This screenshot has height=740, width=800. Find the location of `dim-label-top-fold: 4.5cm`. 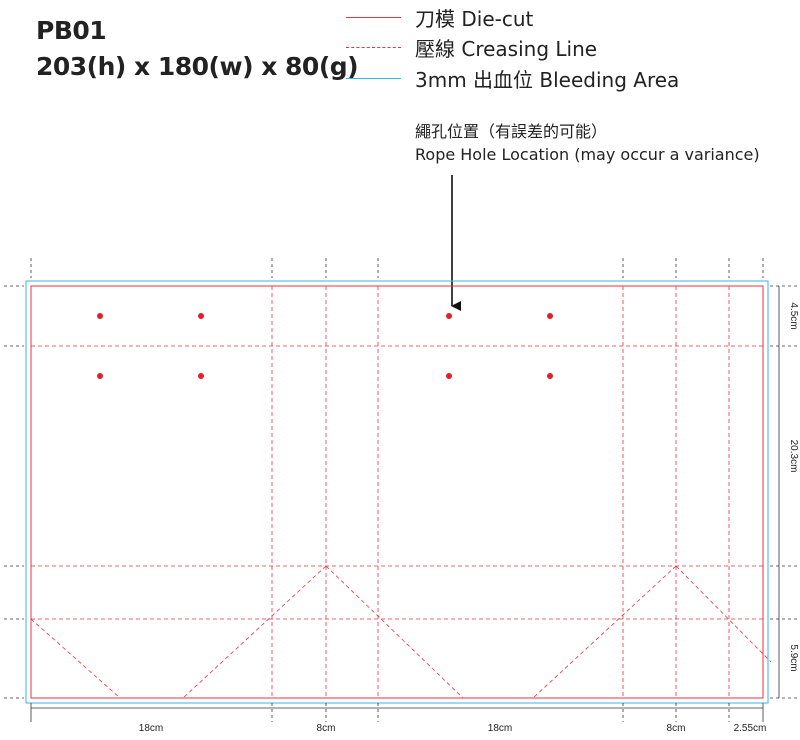

dim-label-top-fold: 4.5cm is located at coordinates (793, 315).